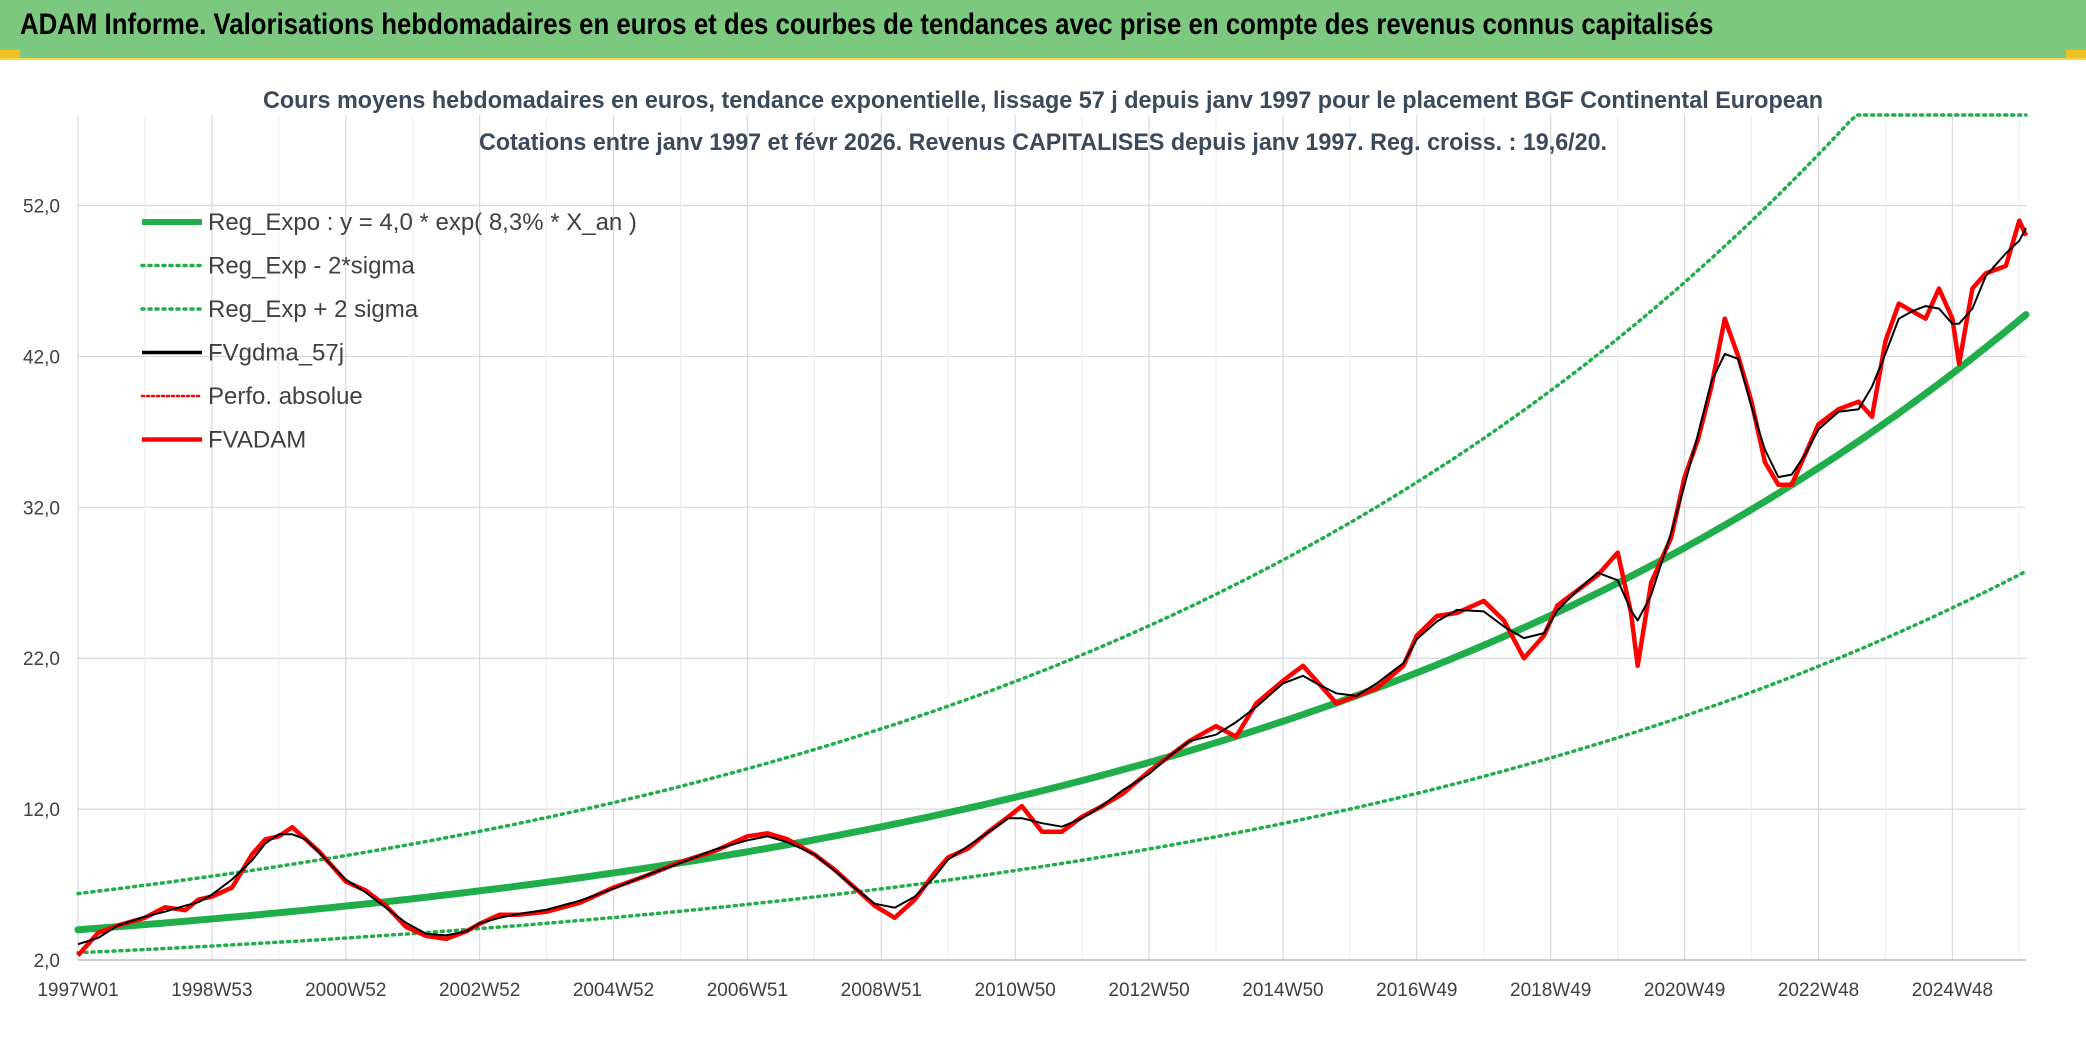 Image resolution: width=2086 pixels, height=1043 pixels. I want to click on x-tick-label: 2012W50, so click(1148, 990).